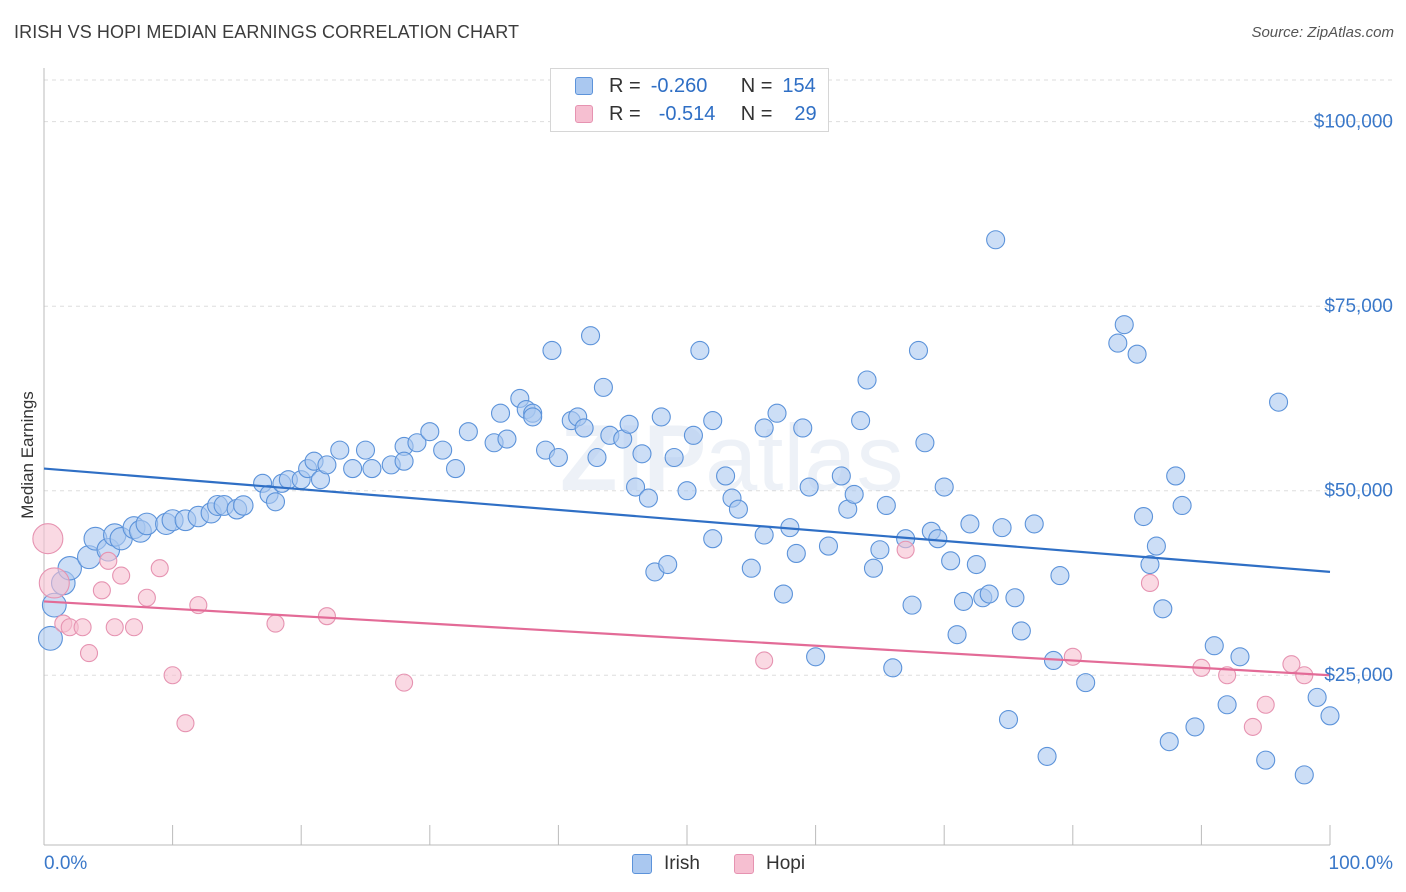 The image size is (1406, 892). What do you see at coordinates (1322, 32) in the screenshot?
I see `source-credit: Source: ZipAtlas.com` at bounding box center [1322, 32].